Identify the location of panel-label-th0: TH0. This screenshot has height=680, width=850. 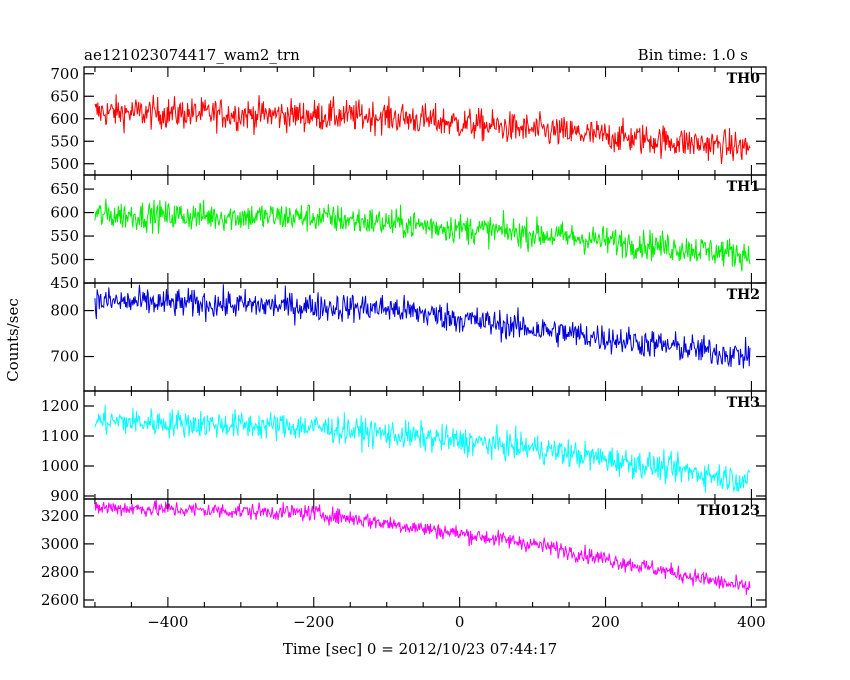
(744, 79).